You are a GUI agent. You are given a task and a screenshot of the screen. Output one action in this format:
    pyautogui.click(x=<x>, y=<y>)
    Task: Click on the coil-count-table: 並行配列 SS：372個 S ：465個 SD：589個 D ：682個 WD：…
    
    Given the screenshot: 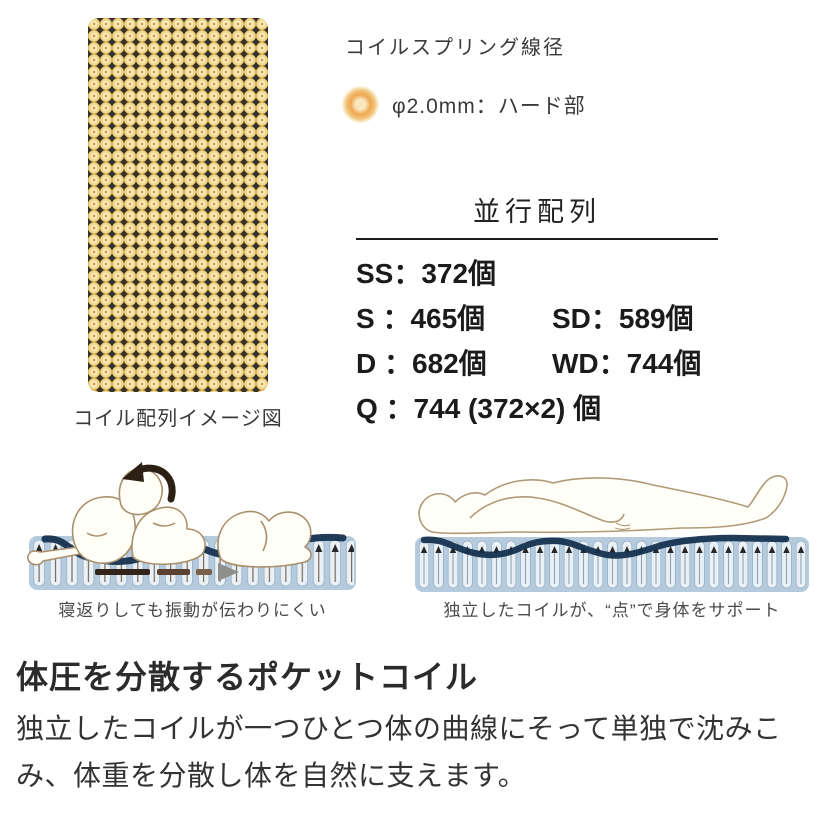 What is the action you would take?
    pyautogui.click(x=537, y=310)
    